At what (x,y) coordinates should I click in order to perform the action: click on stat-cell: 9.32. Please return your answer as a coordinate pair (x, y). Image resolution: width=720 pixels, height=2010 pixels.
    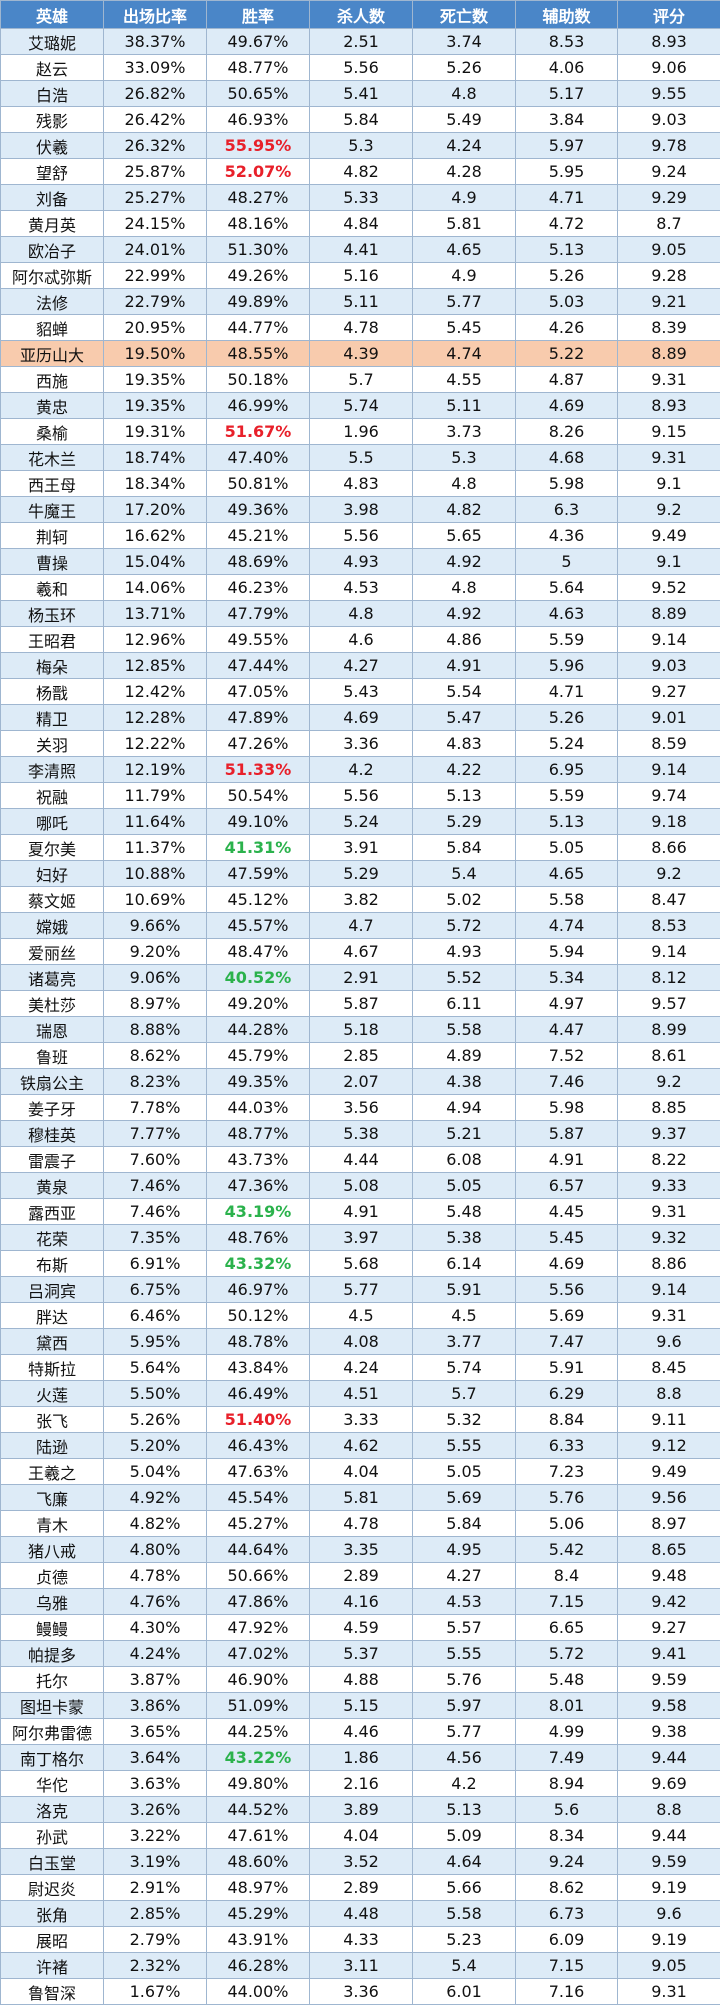
    Looking at the image, I should click on (668, 1237).